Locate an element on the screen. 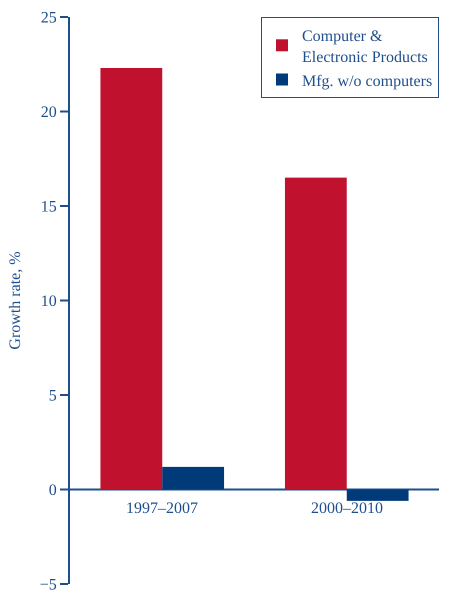  y-tick-label: −5 is located at coordinates (48, 585).